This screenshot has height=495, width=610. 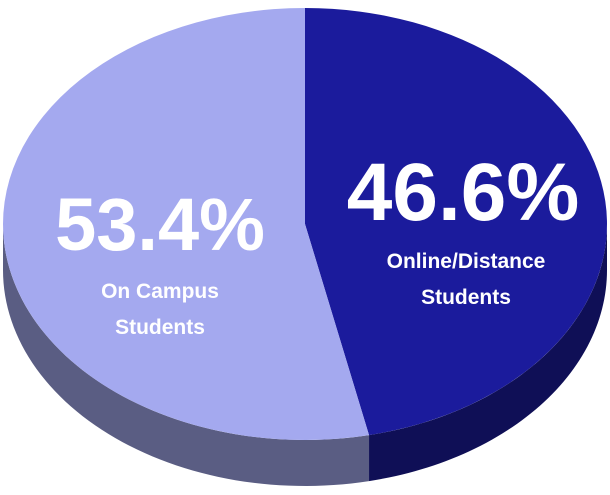 I want to click on value-label: 46.6%, so click(x=463, y=192).